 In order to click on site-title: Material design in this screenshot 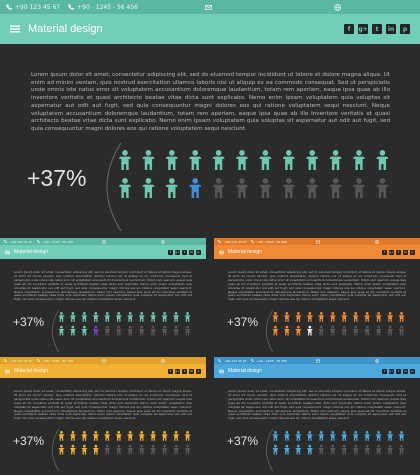, I will do `click(31, 252)`.